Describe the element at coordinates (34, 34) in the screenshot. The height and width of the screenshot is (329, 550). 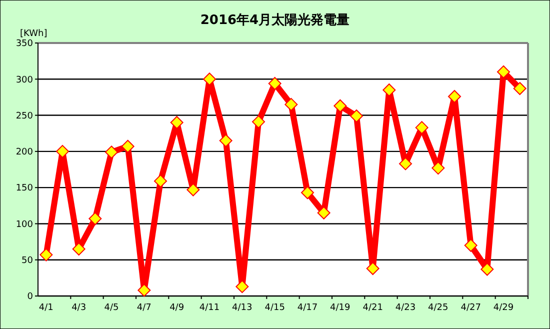
I see `y-axis-title: [KWh]` at that location.